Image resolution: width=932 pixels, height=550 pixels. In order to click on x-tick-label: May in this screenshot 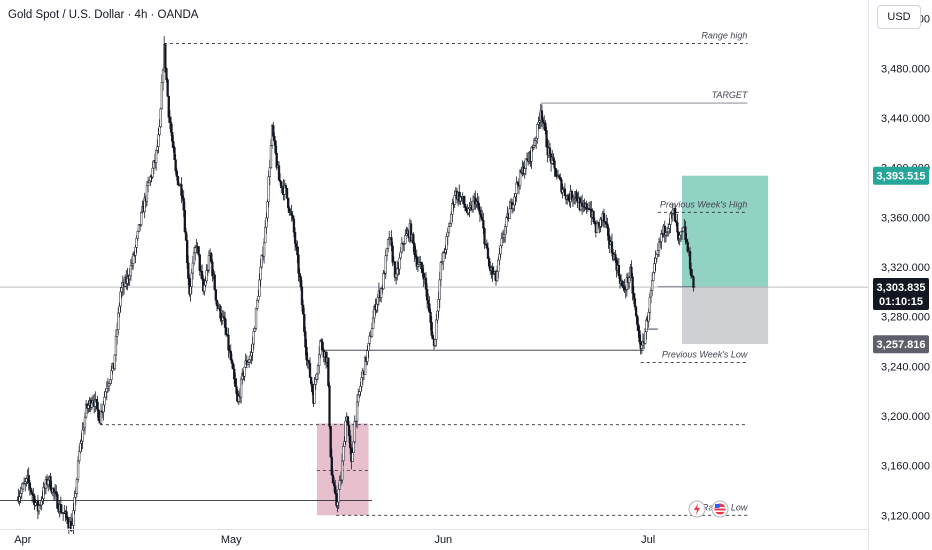, I will do `click(231, 540)`.